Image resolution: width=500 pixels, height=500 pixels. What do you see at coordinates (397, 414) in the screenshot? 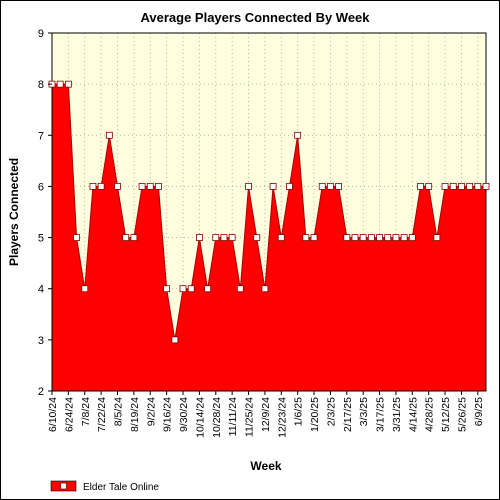
I see `x-tick-label: 3/31/25` at bounding box center [397, 414].